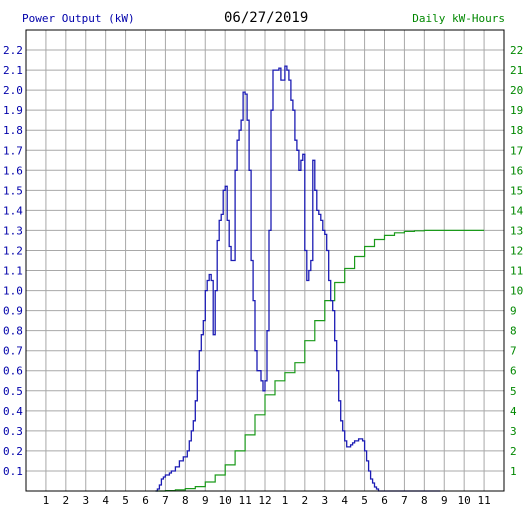 Image resolution: width=527 pixels, height=510 pixels. What do you see at coordinates (13, 210) in the screenshot?
I see `left-y-tick-label: 1.4` at bounding box center [13, 210].